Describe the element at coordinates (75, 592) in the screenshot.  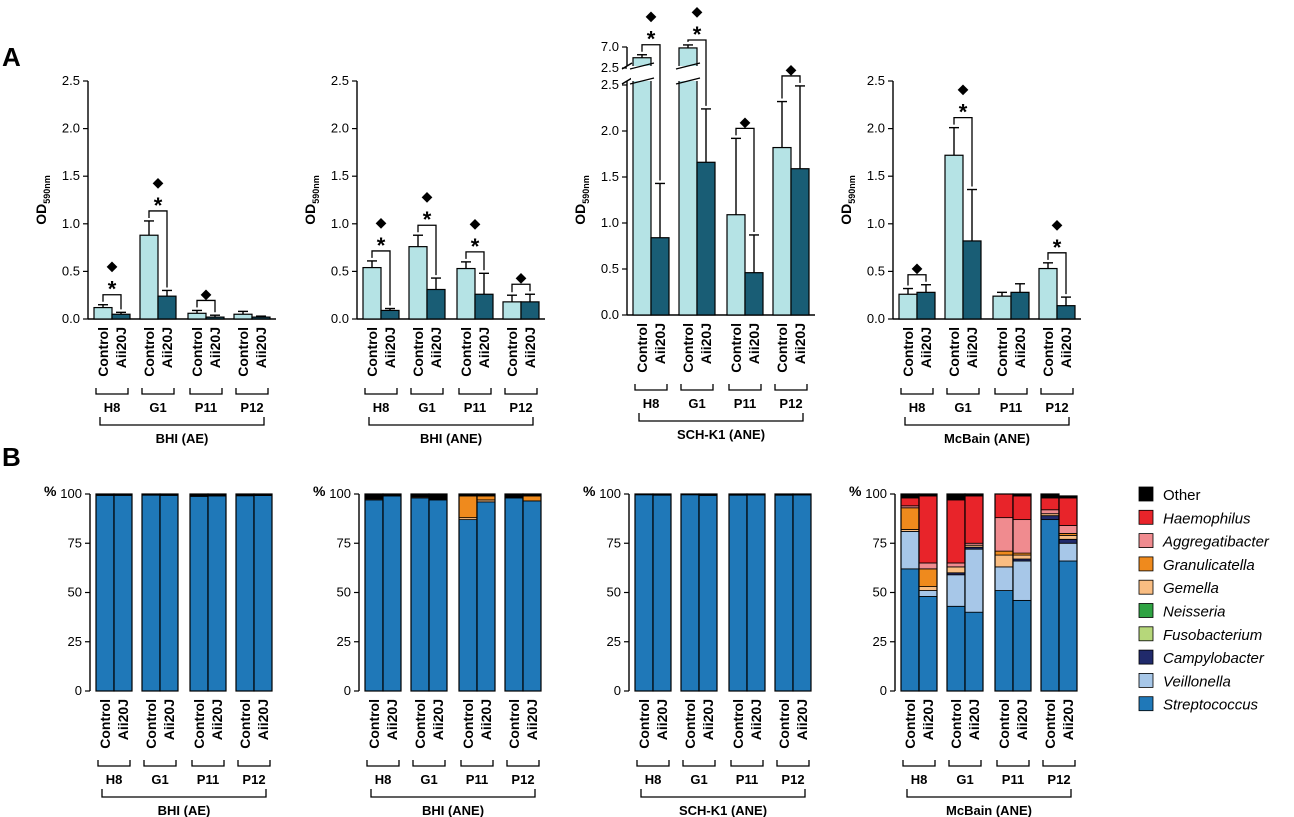
I see `y-tick-label: 50` at that location.